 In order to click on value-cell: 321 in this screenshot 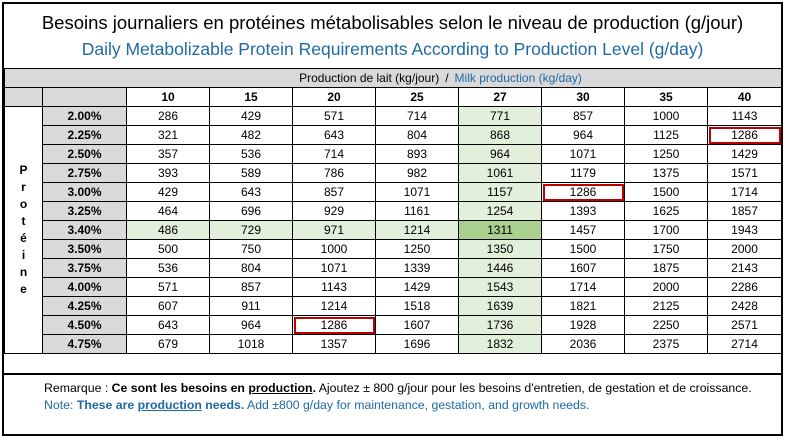, I will do `click(168, 135)`.